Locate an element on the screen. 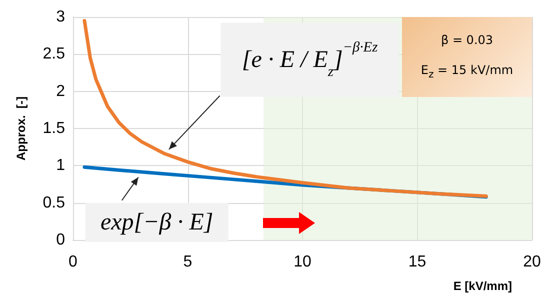  y-tick-label: 2 is located at coordinates (61, 91).